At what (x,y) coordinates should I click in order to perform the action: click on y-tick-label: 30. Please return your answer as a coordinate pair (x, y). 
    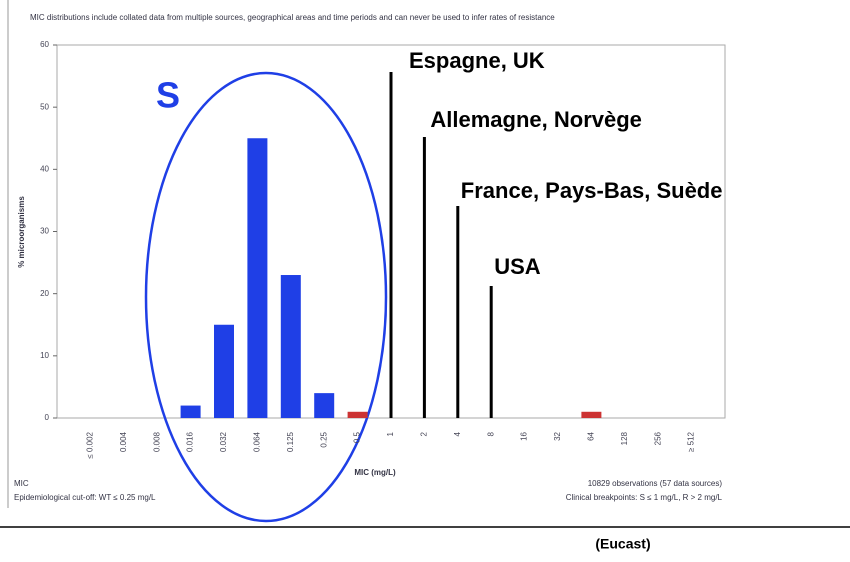
    Looking at the image, I should click on (44, 231).